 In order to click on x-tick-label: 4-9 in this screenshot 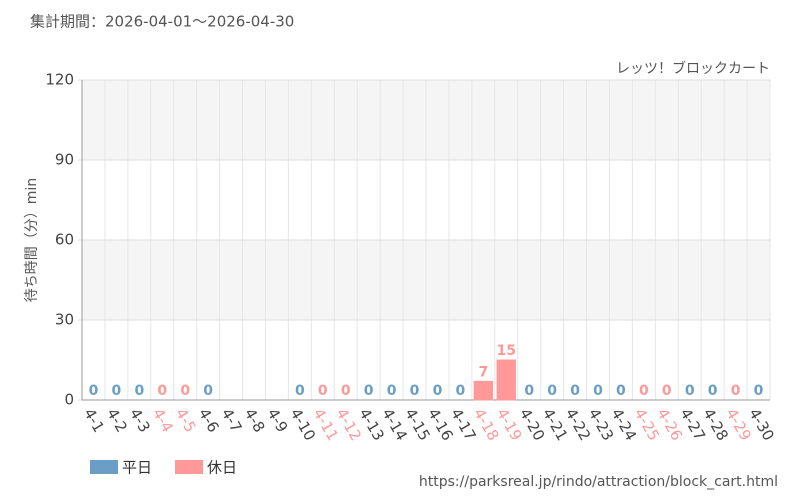, I will do `click(278, 420)`.